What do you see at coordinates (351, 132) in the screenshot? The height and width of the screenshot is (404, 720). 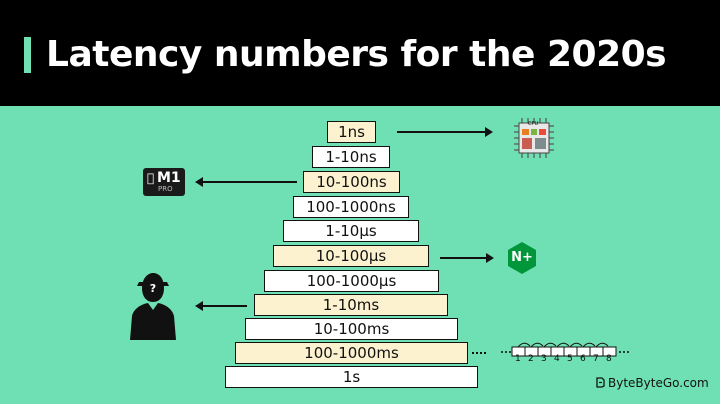 I see `pyramid-step-1ns: 1ns` at bounding box center [351, 132].